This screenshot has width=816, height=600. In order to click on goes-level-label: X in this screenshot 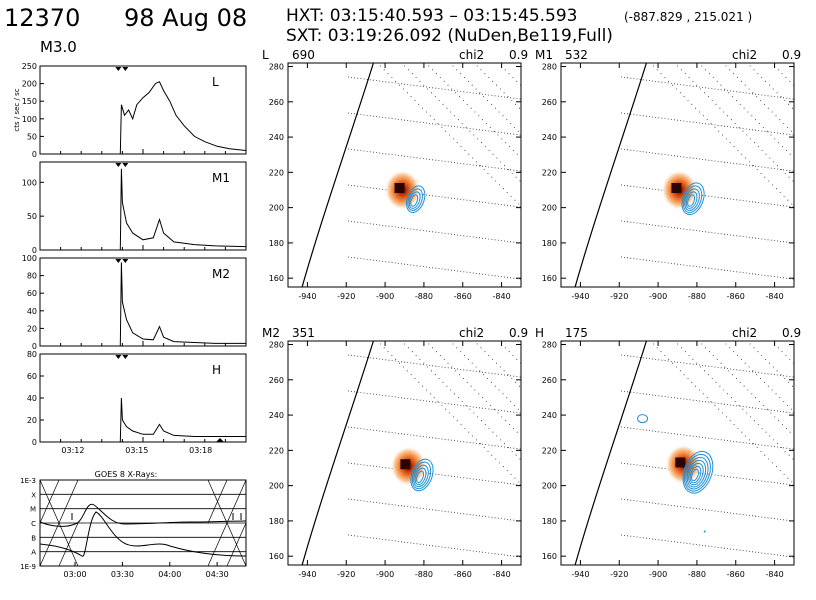, I will do `click(33, 495)`.